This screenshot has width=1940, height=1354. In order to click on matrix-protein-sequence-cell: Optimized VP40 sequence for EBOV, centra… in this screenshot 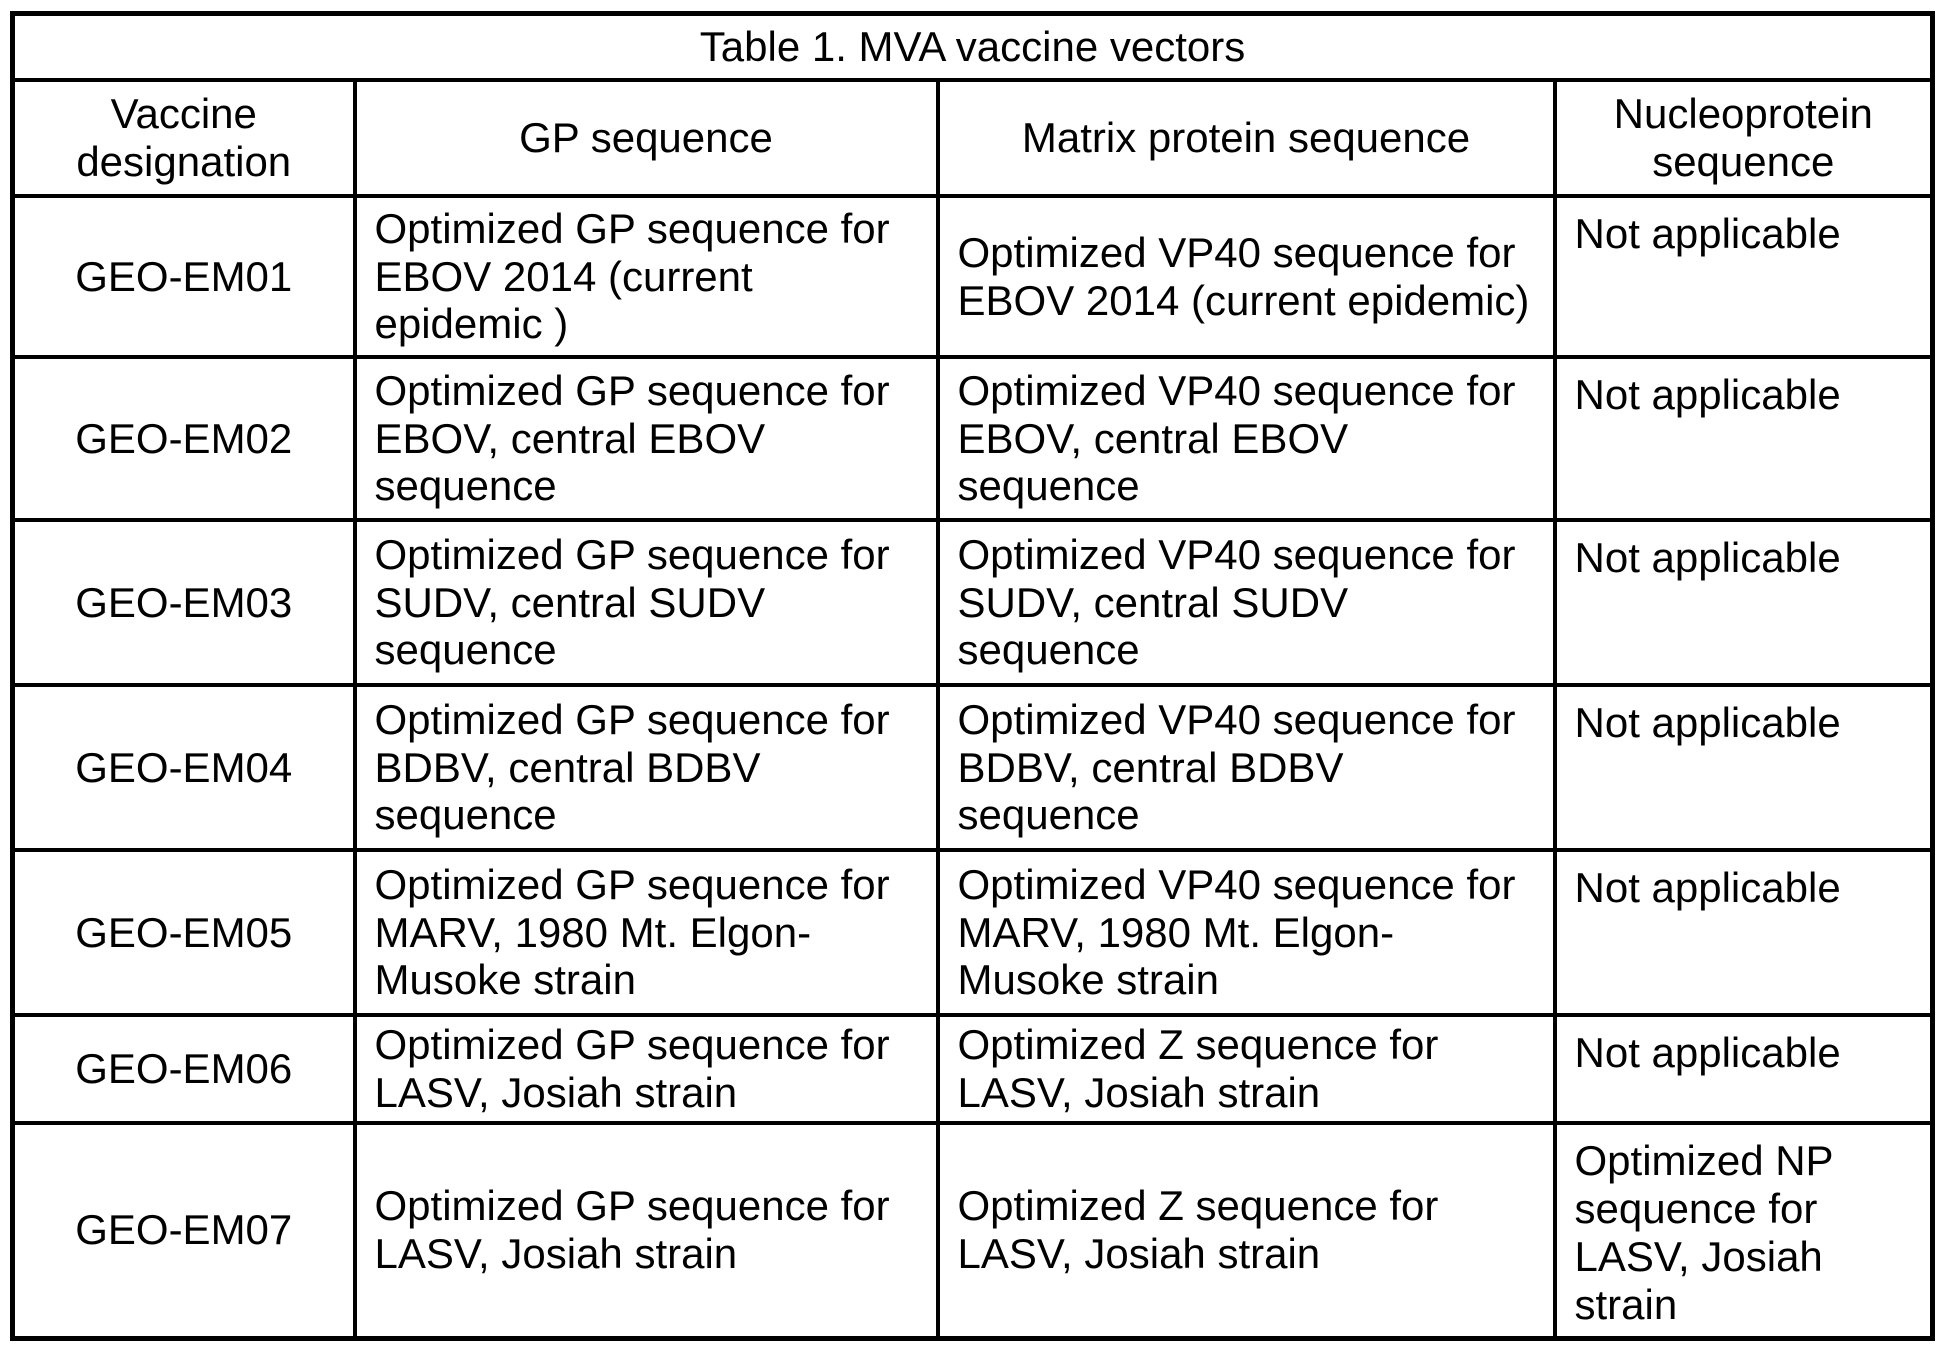, I will do `click(1246, 438)`.